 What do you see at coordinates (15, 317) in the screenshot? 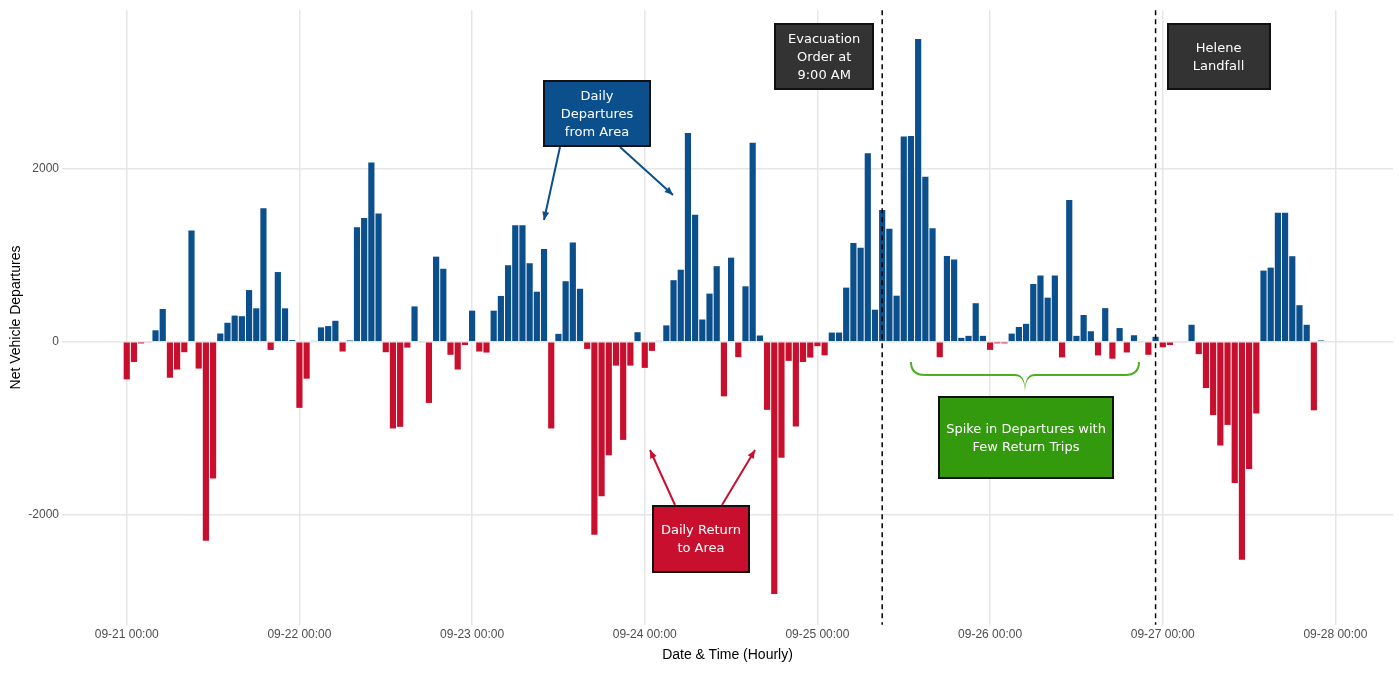
I see `y-axis-title: Net Vehicle Departures` at bounding box center [15, 317].